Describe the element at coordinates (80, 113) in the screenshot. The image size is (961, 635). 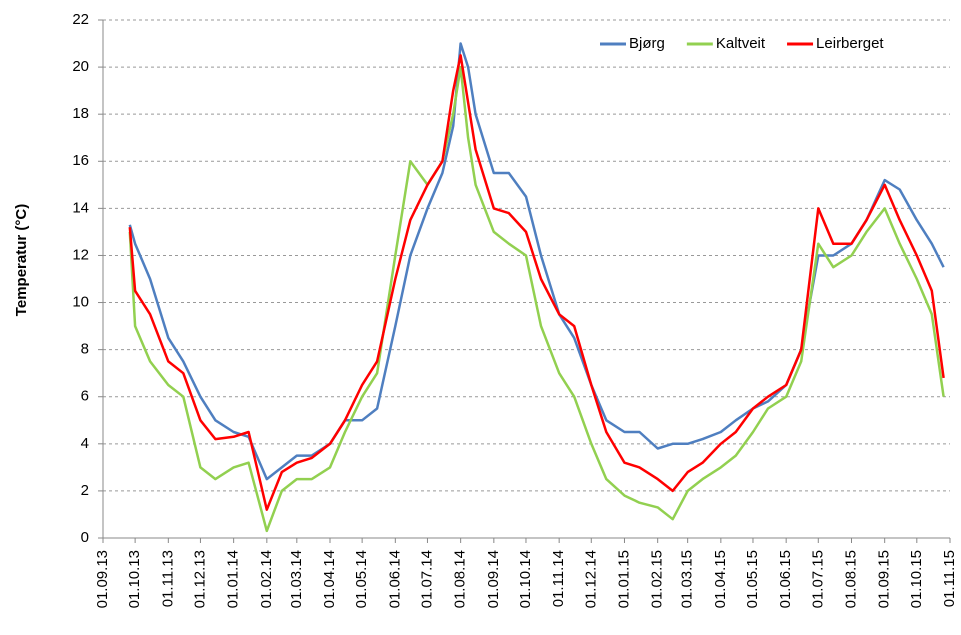
I see `y-tick-label: 18` at that location.